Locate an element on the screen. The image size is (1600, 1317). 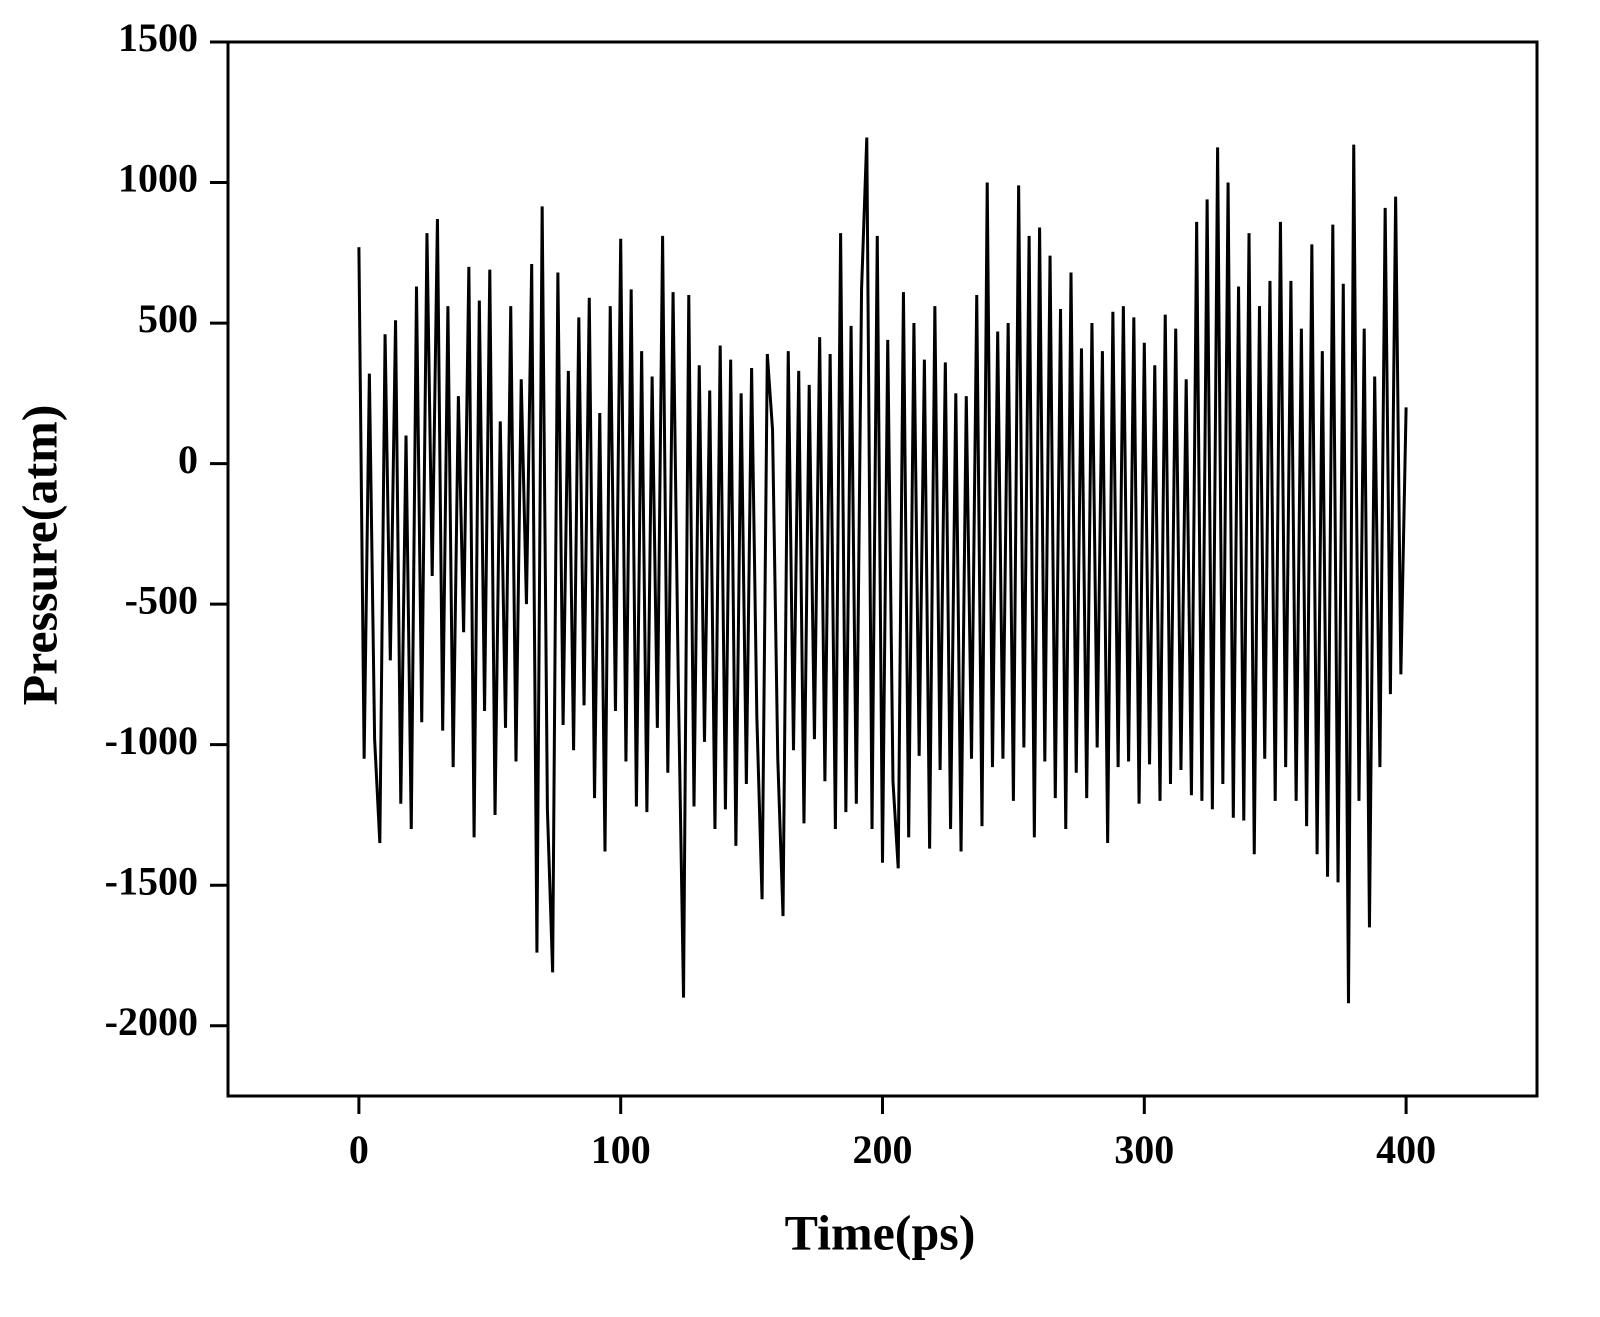
x-tick-label: 400 is located at coordinates (1406, 1149).